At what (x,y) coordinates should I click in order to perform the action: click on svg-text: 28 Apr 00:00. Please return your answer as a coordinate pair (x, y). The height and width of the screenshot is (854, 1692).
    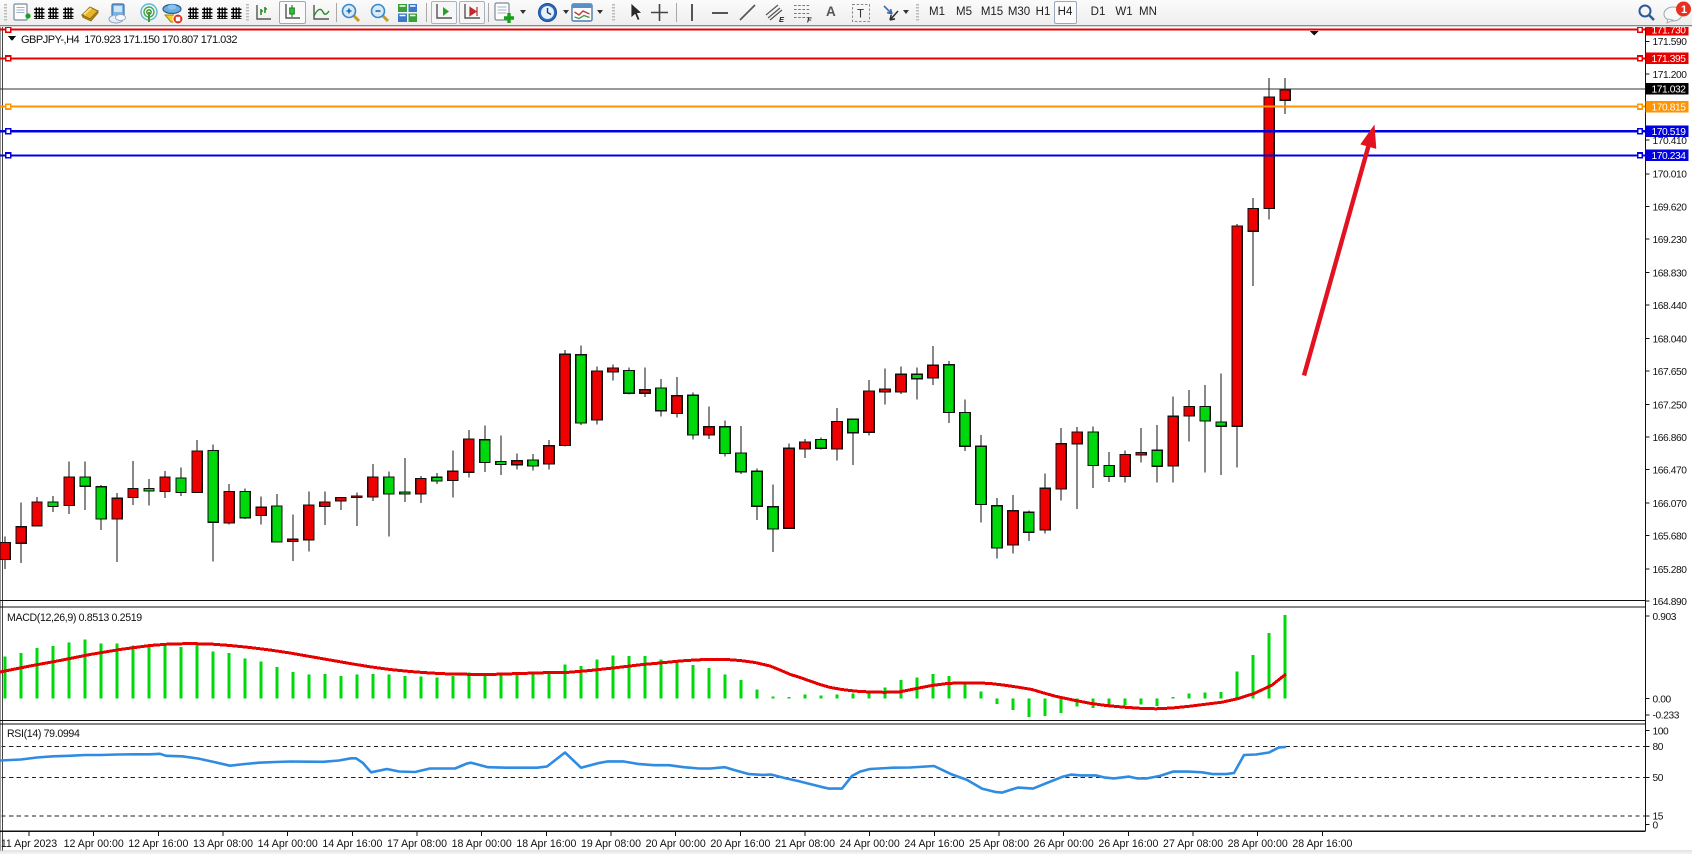
    Looking at the image, I should click on (1258, 844).